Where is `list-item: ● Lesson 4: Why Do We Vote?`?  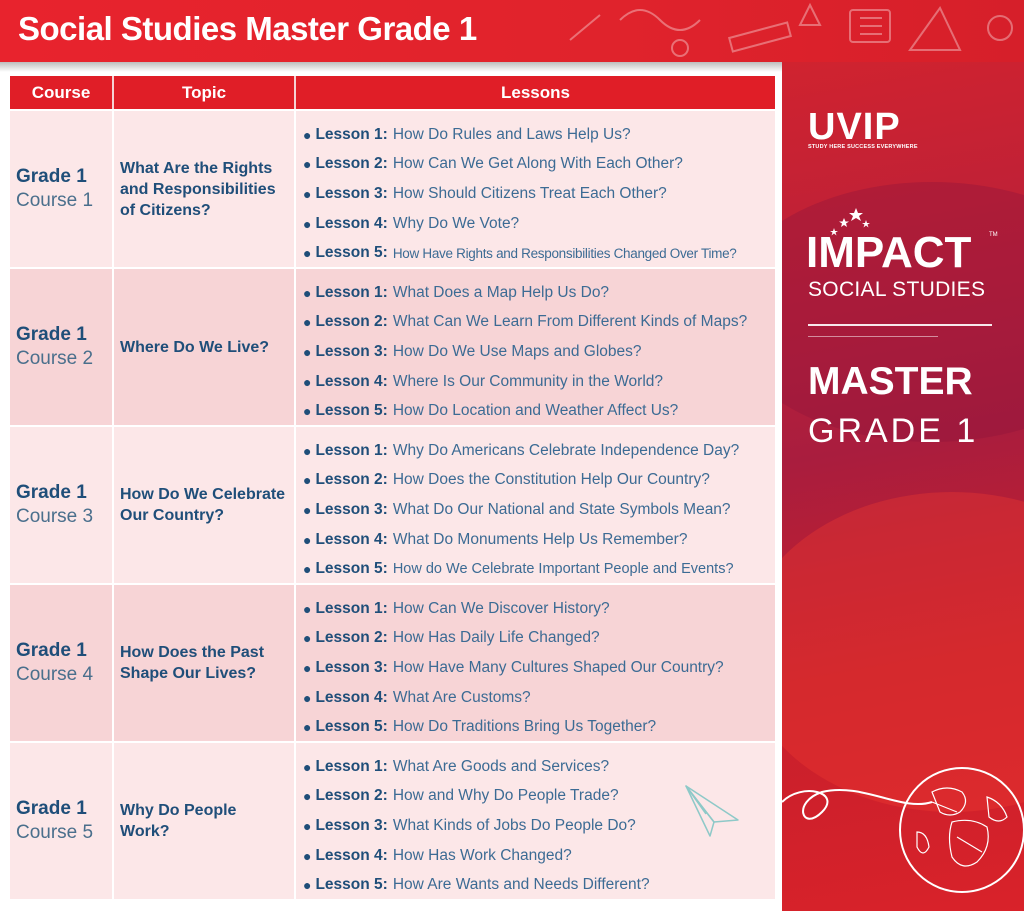
list-item: ● Lesson 4: Why Do We Vote? is located at coordinates (539, 224).